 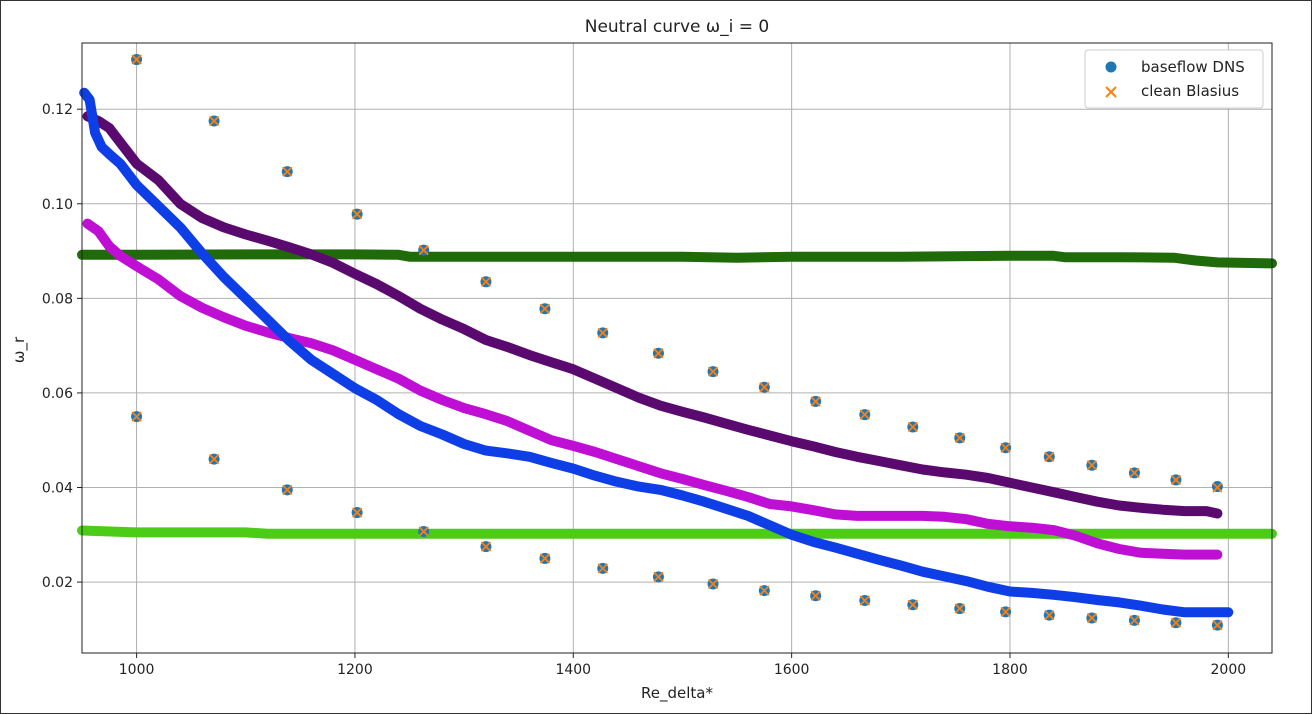 I want to click on y-tick-label: 0.02, so click(x=57, y=583).